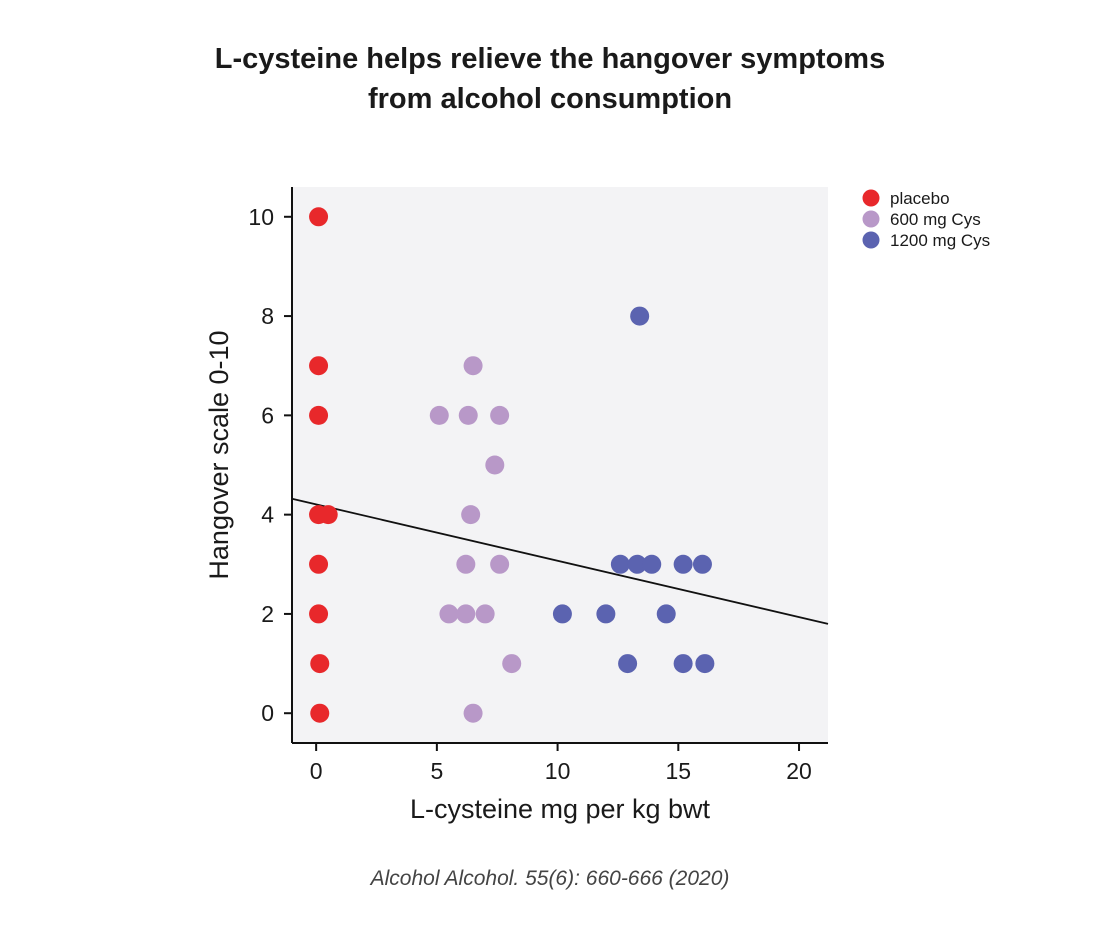 The height and width of the screenshot is (933, 1100). I want to click on x-tick-label-5: 5, so click(436, 771).